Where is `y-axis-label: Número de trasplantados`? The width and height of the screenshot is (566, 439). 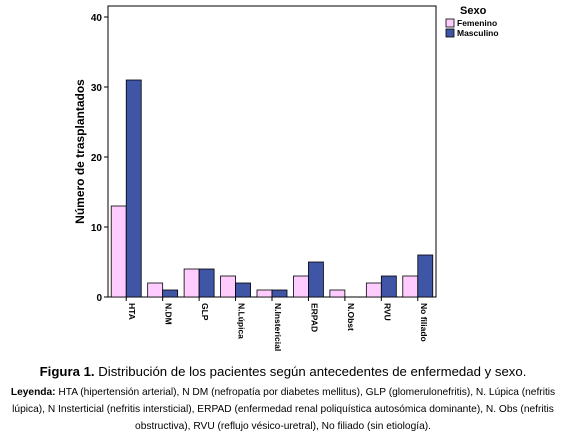 y-axis-label: Número de trasplantados is located at coordinates (80, 151).